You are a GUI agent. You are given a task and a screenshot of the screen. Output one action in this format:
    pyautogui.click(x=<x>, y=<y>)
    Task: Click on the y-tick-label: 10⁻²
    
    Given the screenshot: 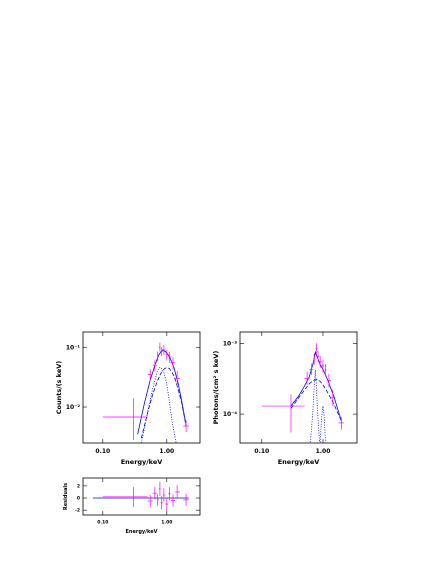 What is the action you would take?
    pyautogui.click(x=73, y=407)
    